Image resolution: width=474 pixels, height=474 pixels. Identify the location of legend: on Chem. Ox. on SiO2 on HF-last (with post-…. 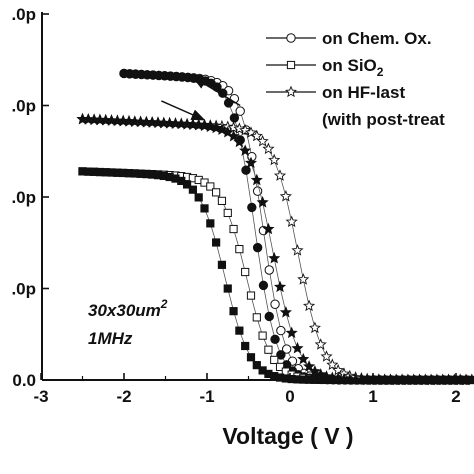
(355, 79).